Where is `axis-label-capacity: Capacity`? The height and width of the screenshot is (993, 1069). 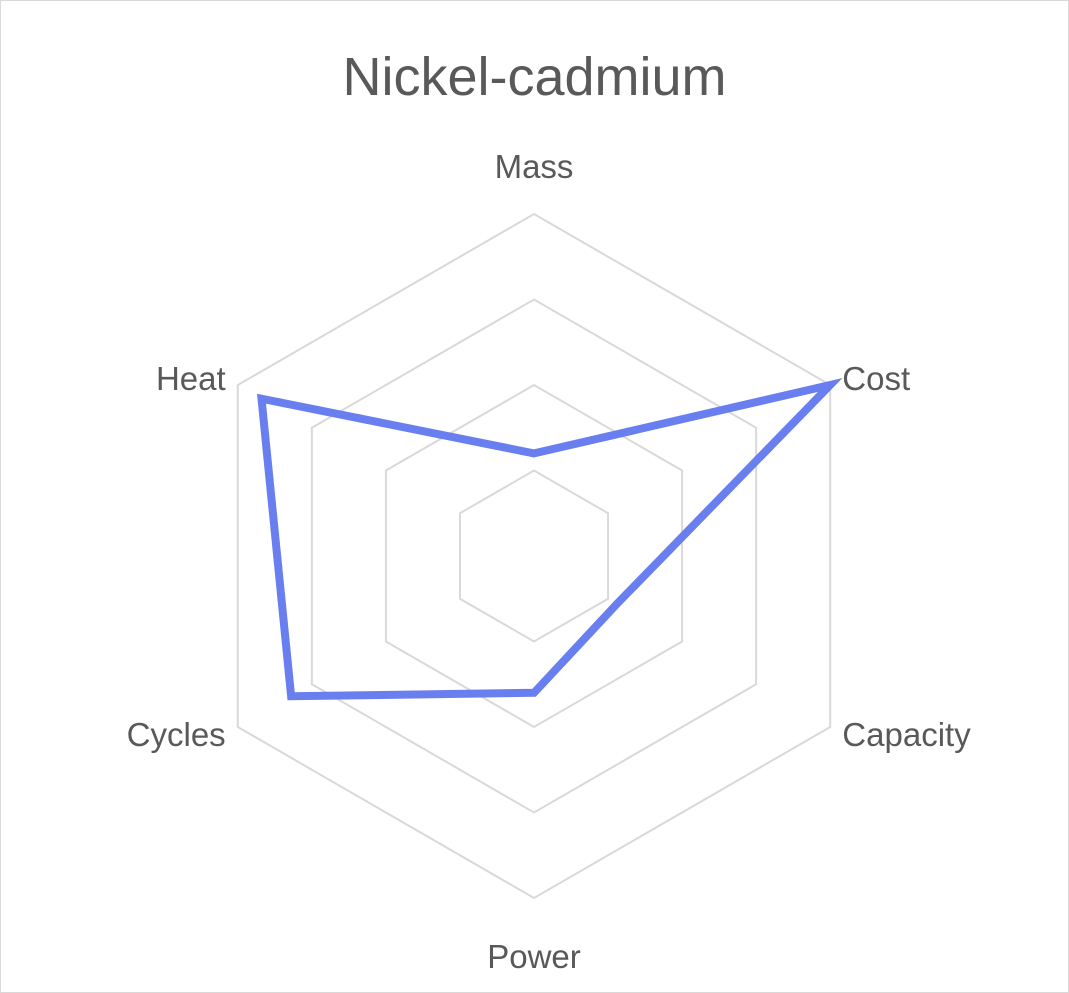 axis-label-capacity: Capacity is located at coordinates (906, 734).